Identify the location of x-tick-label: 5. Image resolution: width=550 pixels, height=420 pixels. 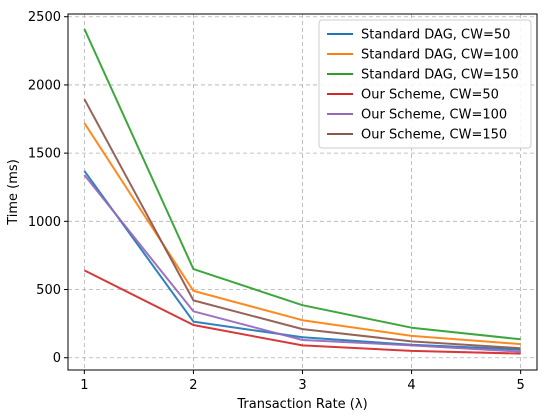
(520, 385).